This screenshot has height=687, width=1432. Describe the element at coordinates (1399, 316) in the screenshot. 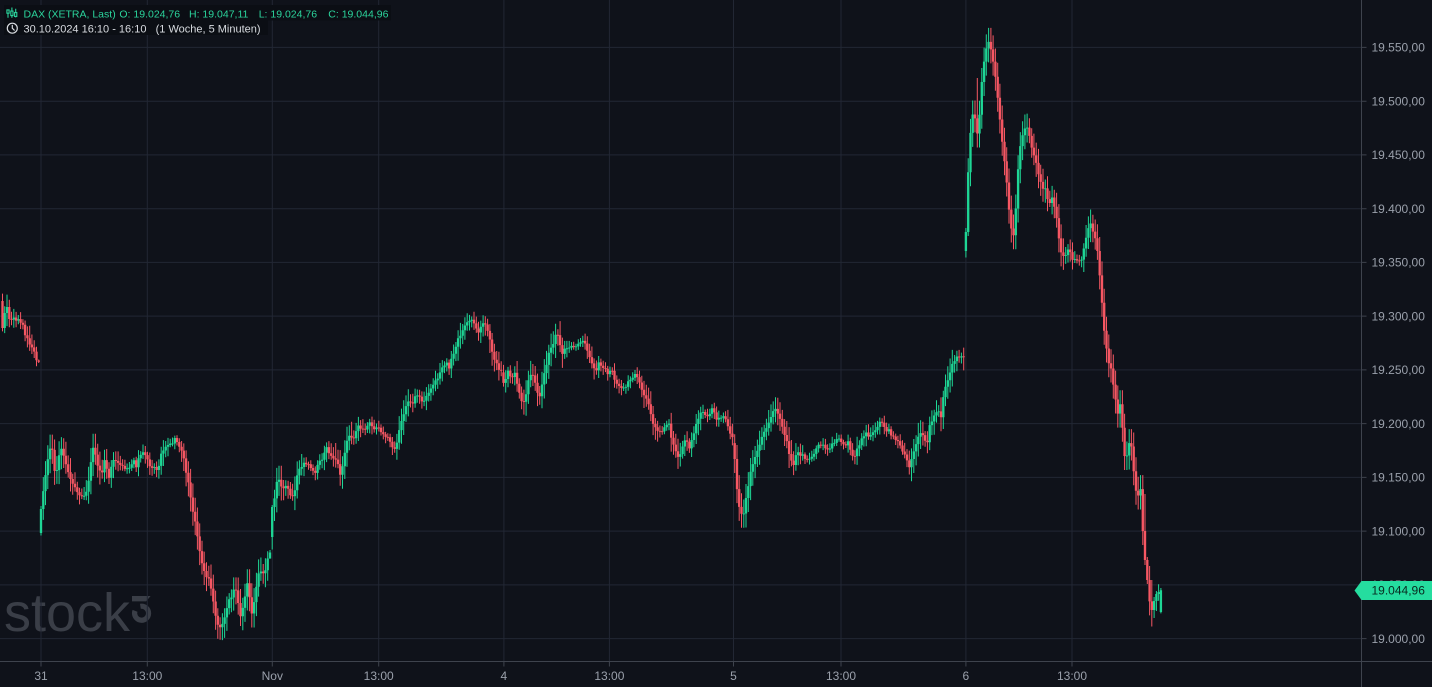

I see `svg-text: 19.300,00` at that location.